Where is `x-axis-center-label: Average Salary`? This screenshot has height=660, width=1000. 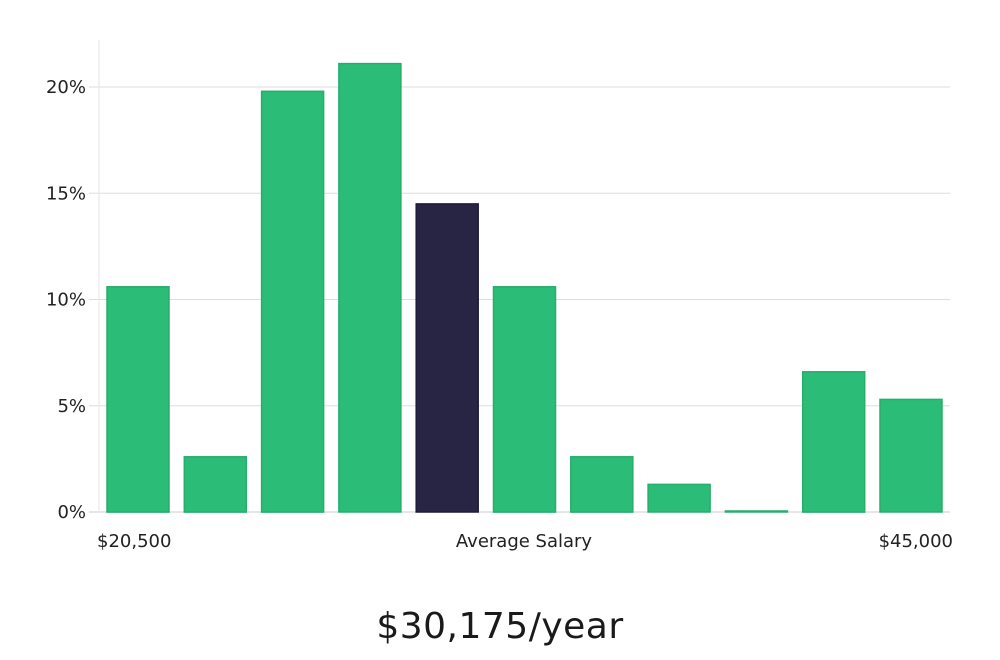 x-axis-center-label: Average Salary is located at coordinates (524, 541).